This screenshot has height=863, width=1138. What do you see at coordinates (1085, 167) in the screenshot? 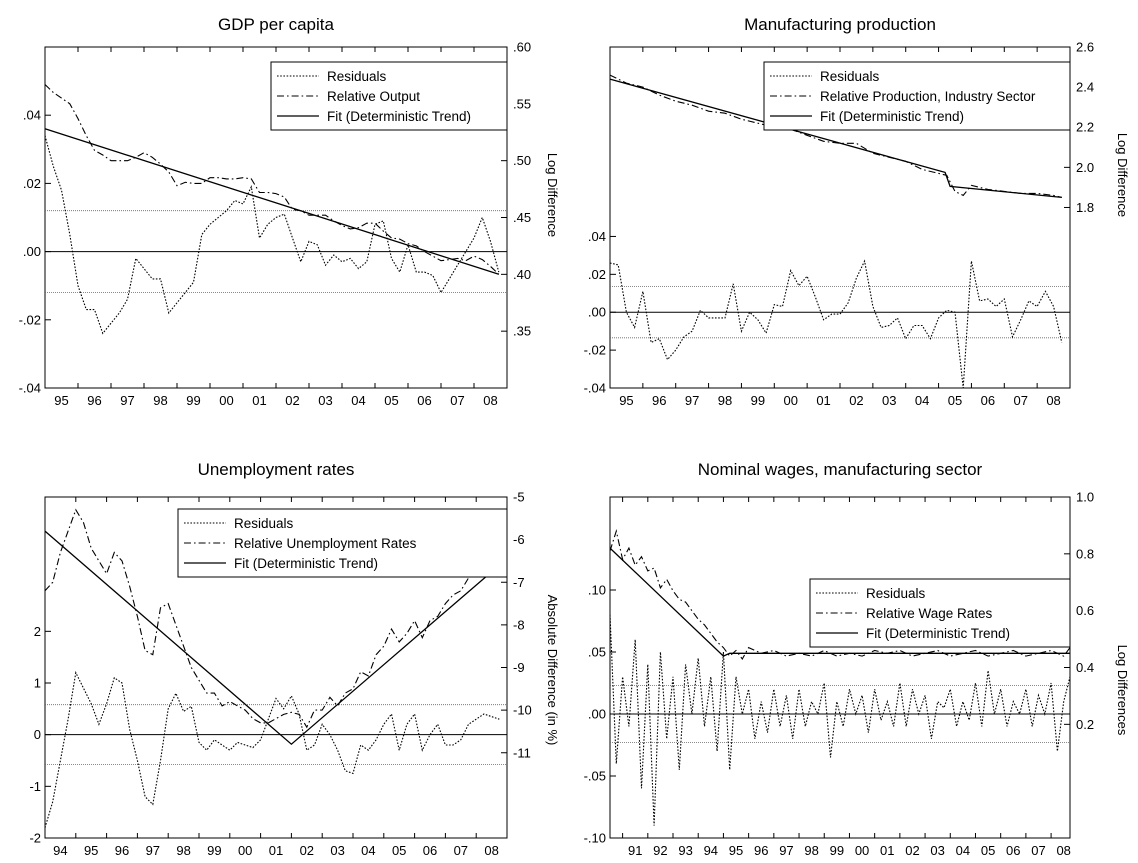
I see `right-tick-label: 2.0` at bounding box center [1085, 167].